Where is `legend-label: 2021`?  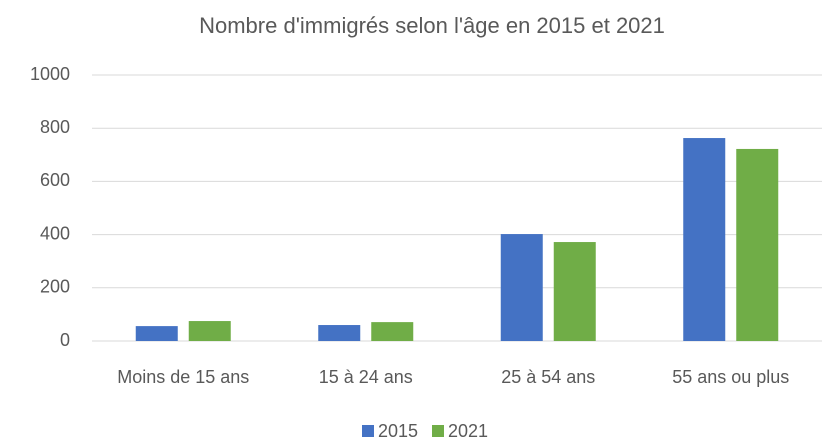
legend-label: 2021 is located at coordinates (468, 430).